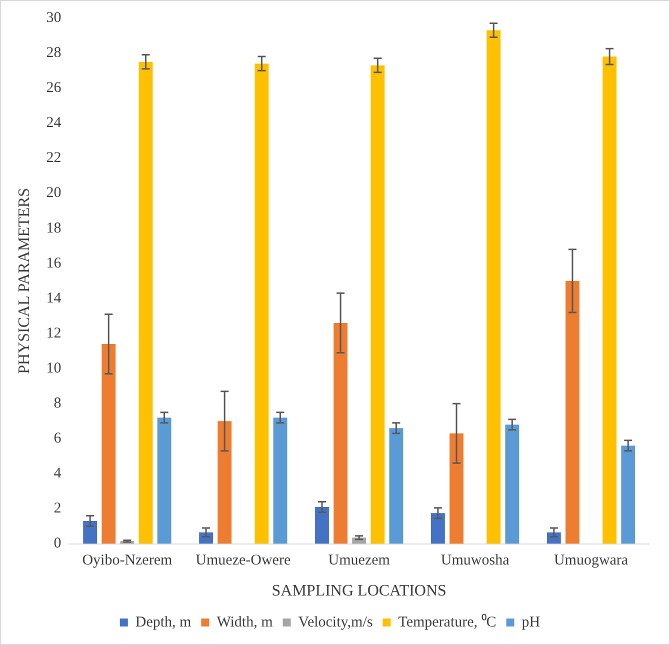  Describe the element at coordinates (58, 474) in the screenshot. I see `y-tick-label: 4` at that location.